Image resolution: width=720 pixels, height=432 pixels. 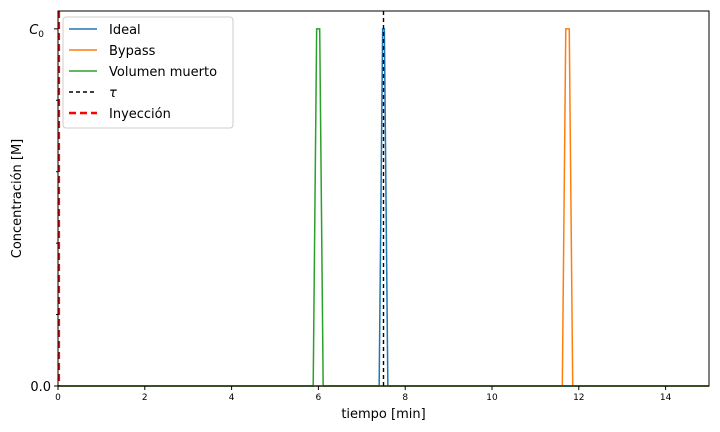 I want to click on legend-label: Bypass, so click(x=132, y=51).